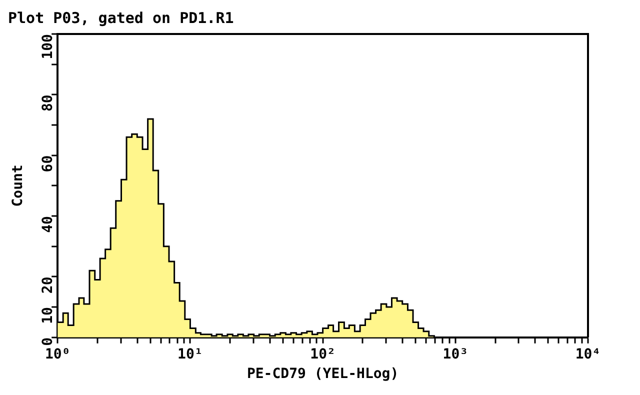 This screenshot has width=640, height=395. Describe the element at coordinates (48, 224) in the screenshot. I see `y-tick-label: 40` at that location.